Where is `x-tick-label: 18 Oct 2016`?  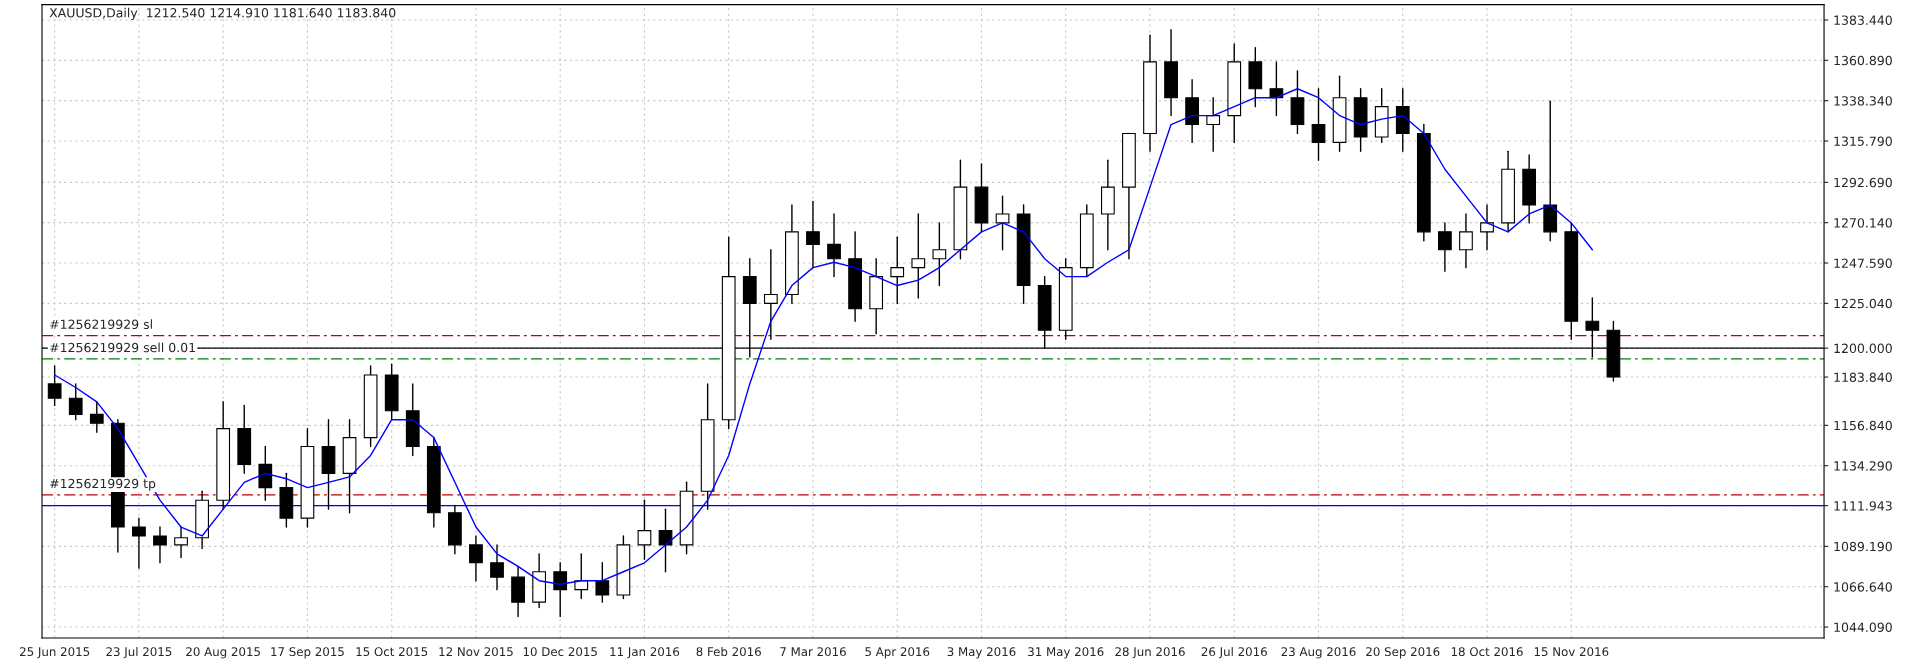 x-tick-label: 18 Oct 2016 is located at coordinates (1487, 652).